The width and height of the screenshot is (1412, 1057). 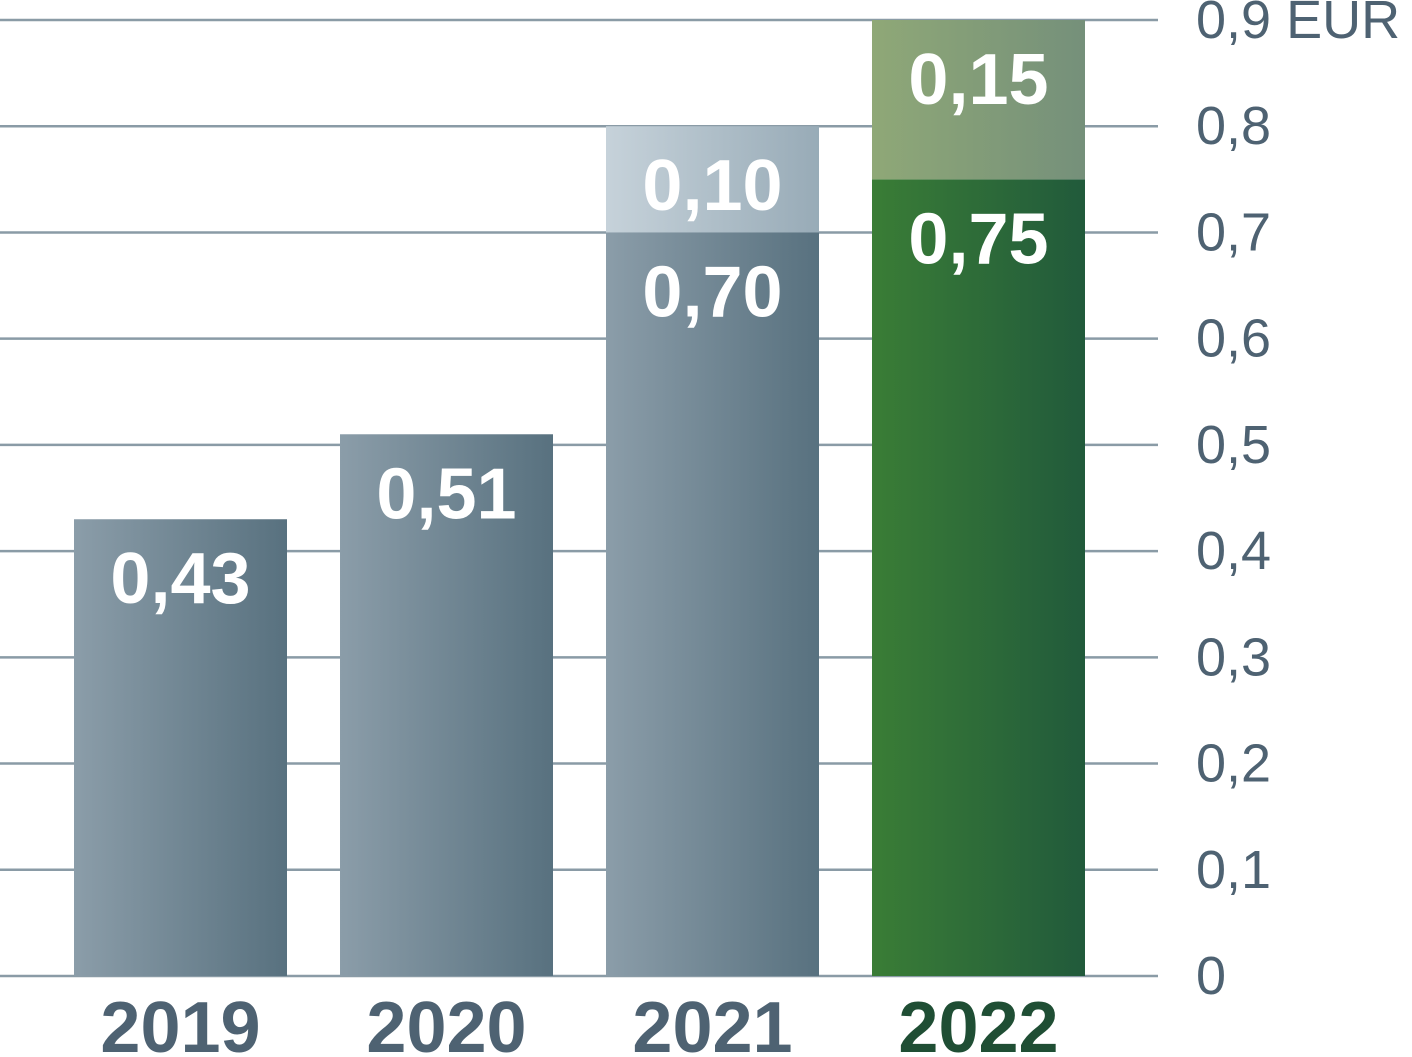 What do you see at coordinates (1233, 445) in the screenshot?
I see `y-tick-label: 0,5` at bounding box center [1233, 445].